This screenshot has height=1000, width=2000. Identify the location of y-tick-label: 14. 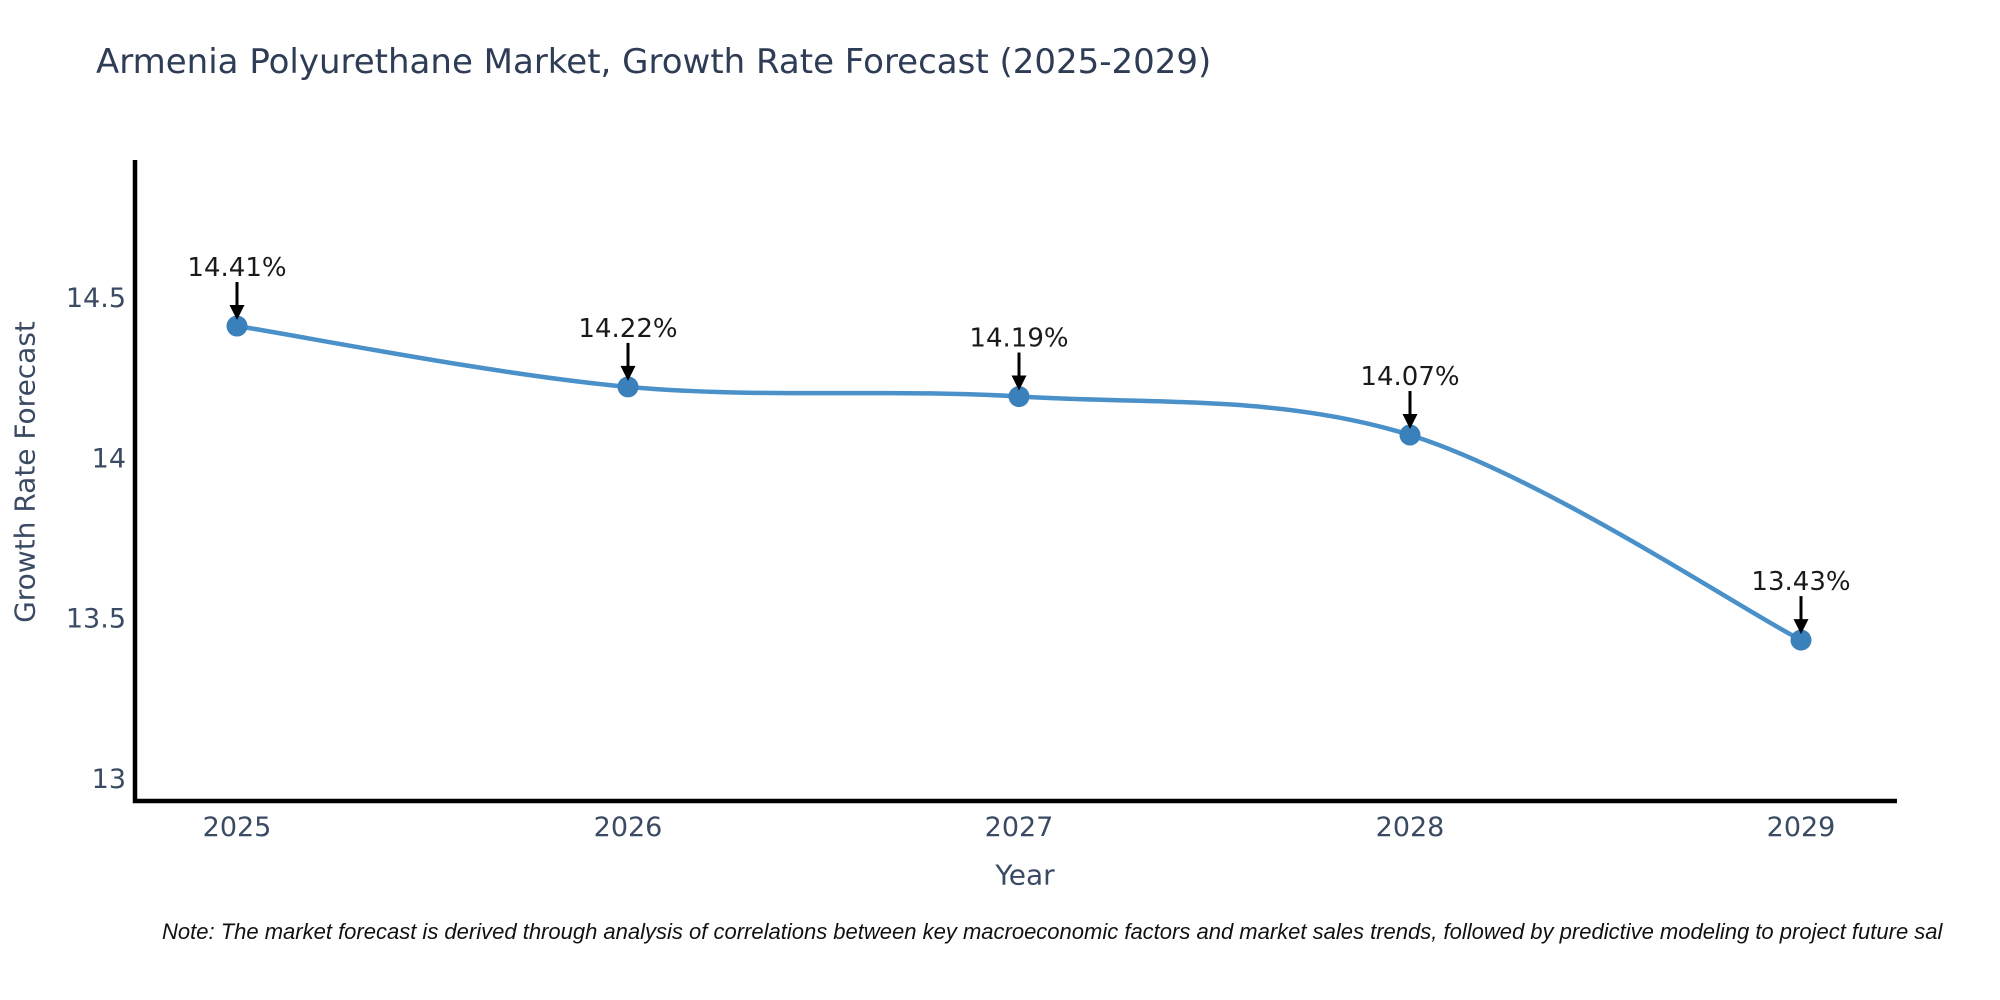
(109, 458).